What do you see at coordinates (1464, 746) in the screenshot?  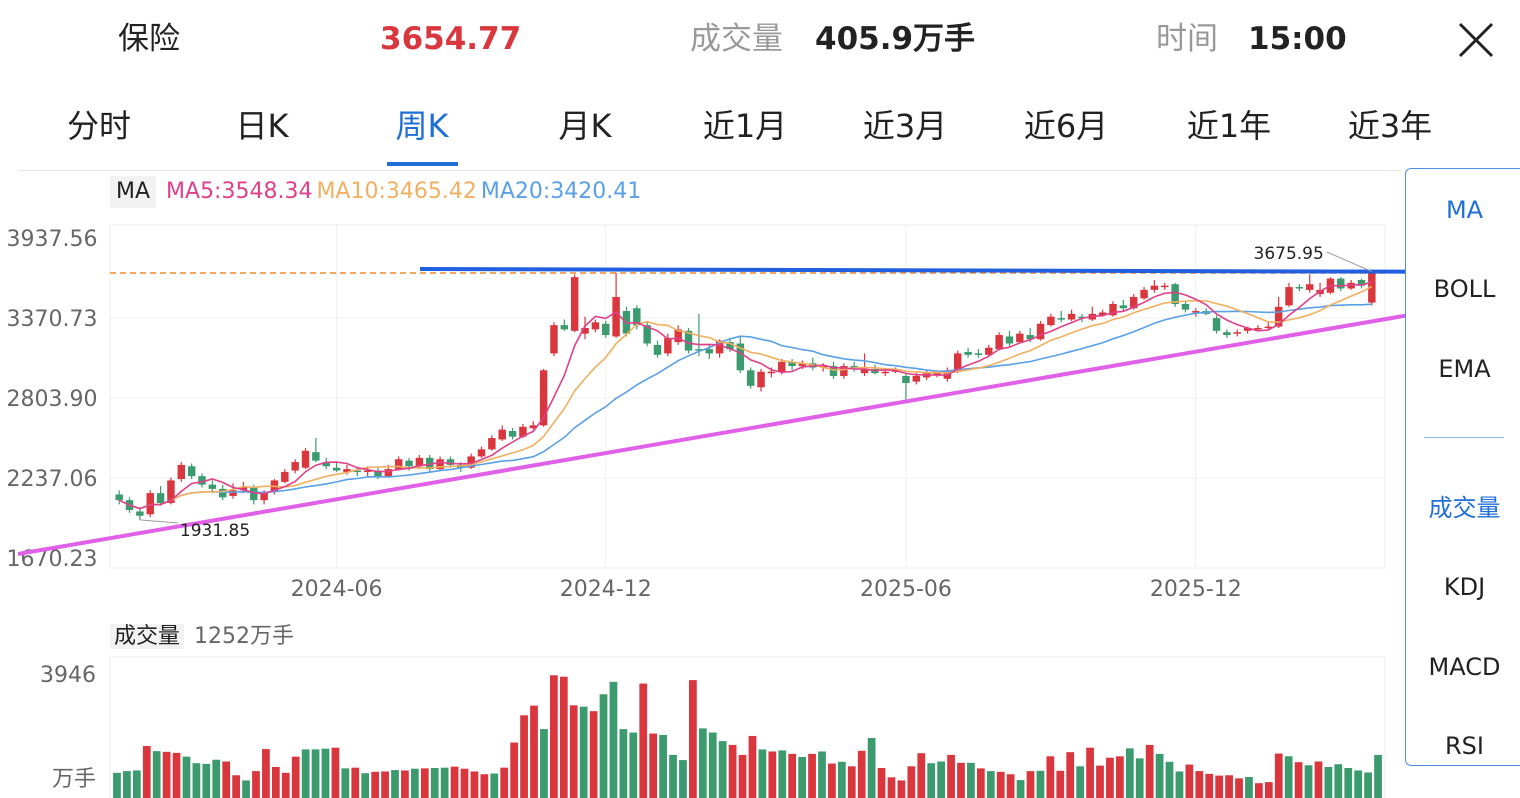 I see `indicator-rsi: RSI` at bounding box center [1464, 746].